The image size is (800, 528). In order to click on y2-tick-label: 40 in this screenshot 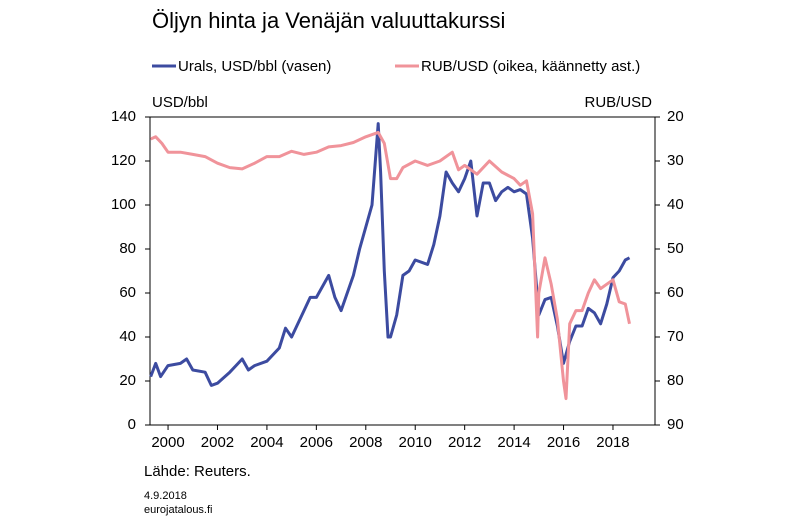, I will do `click(675, 204)`.